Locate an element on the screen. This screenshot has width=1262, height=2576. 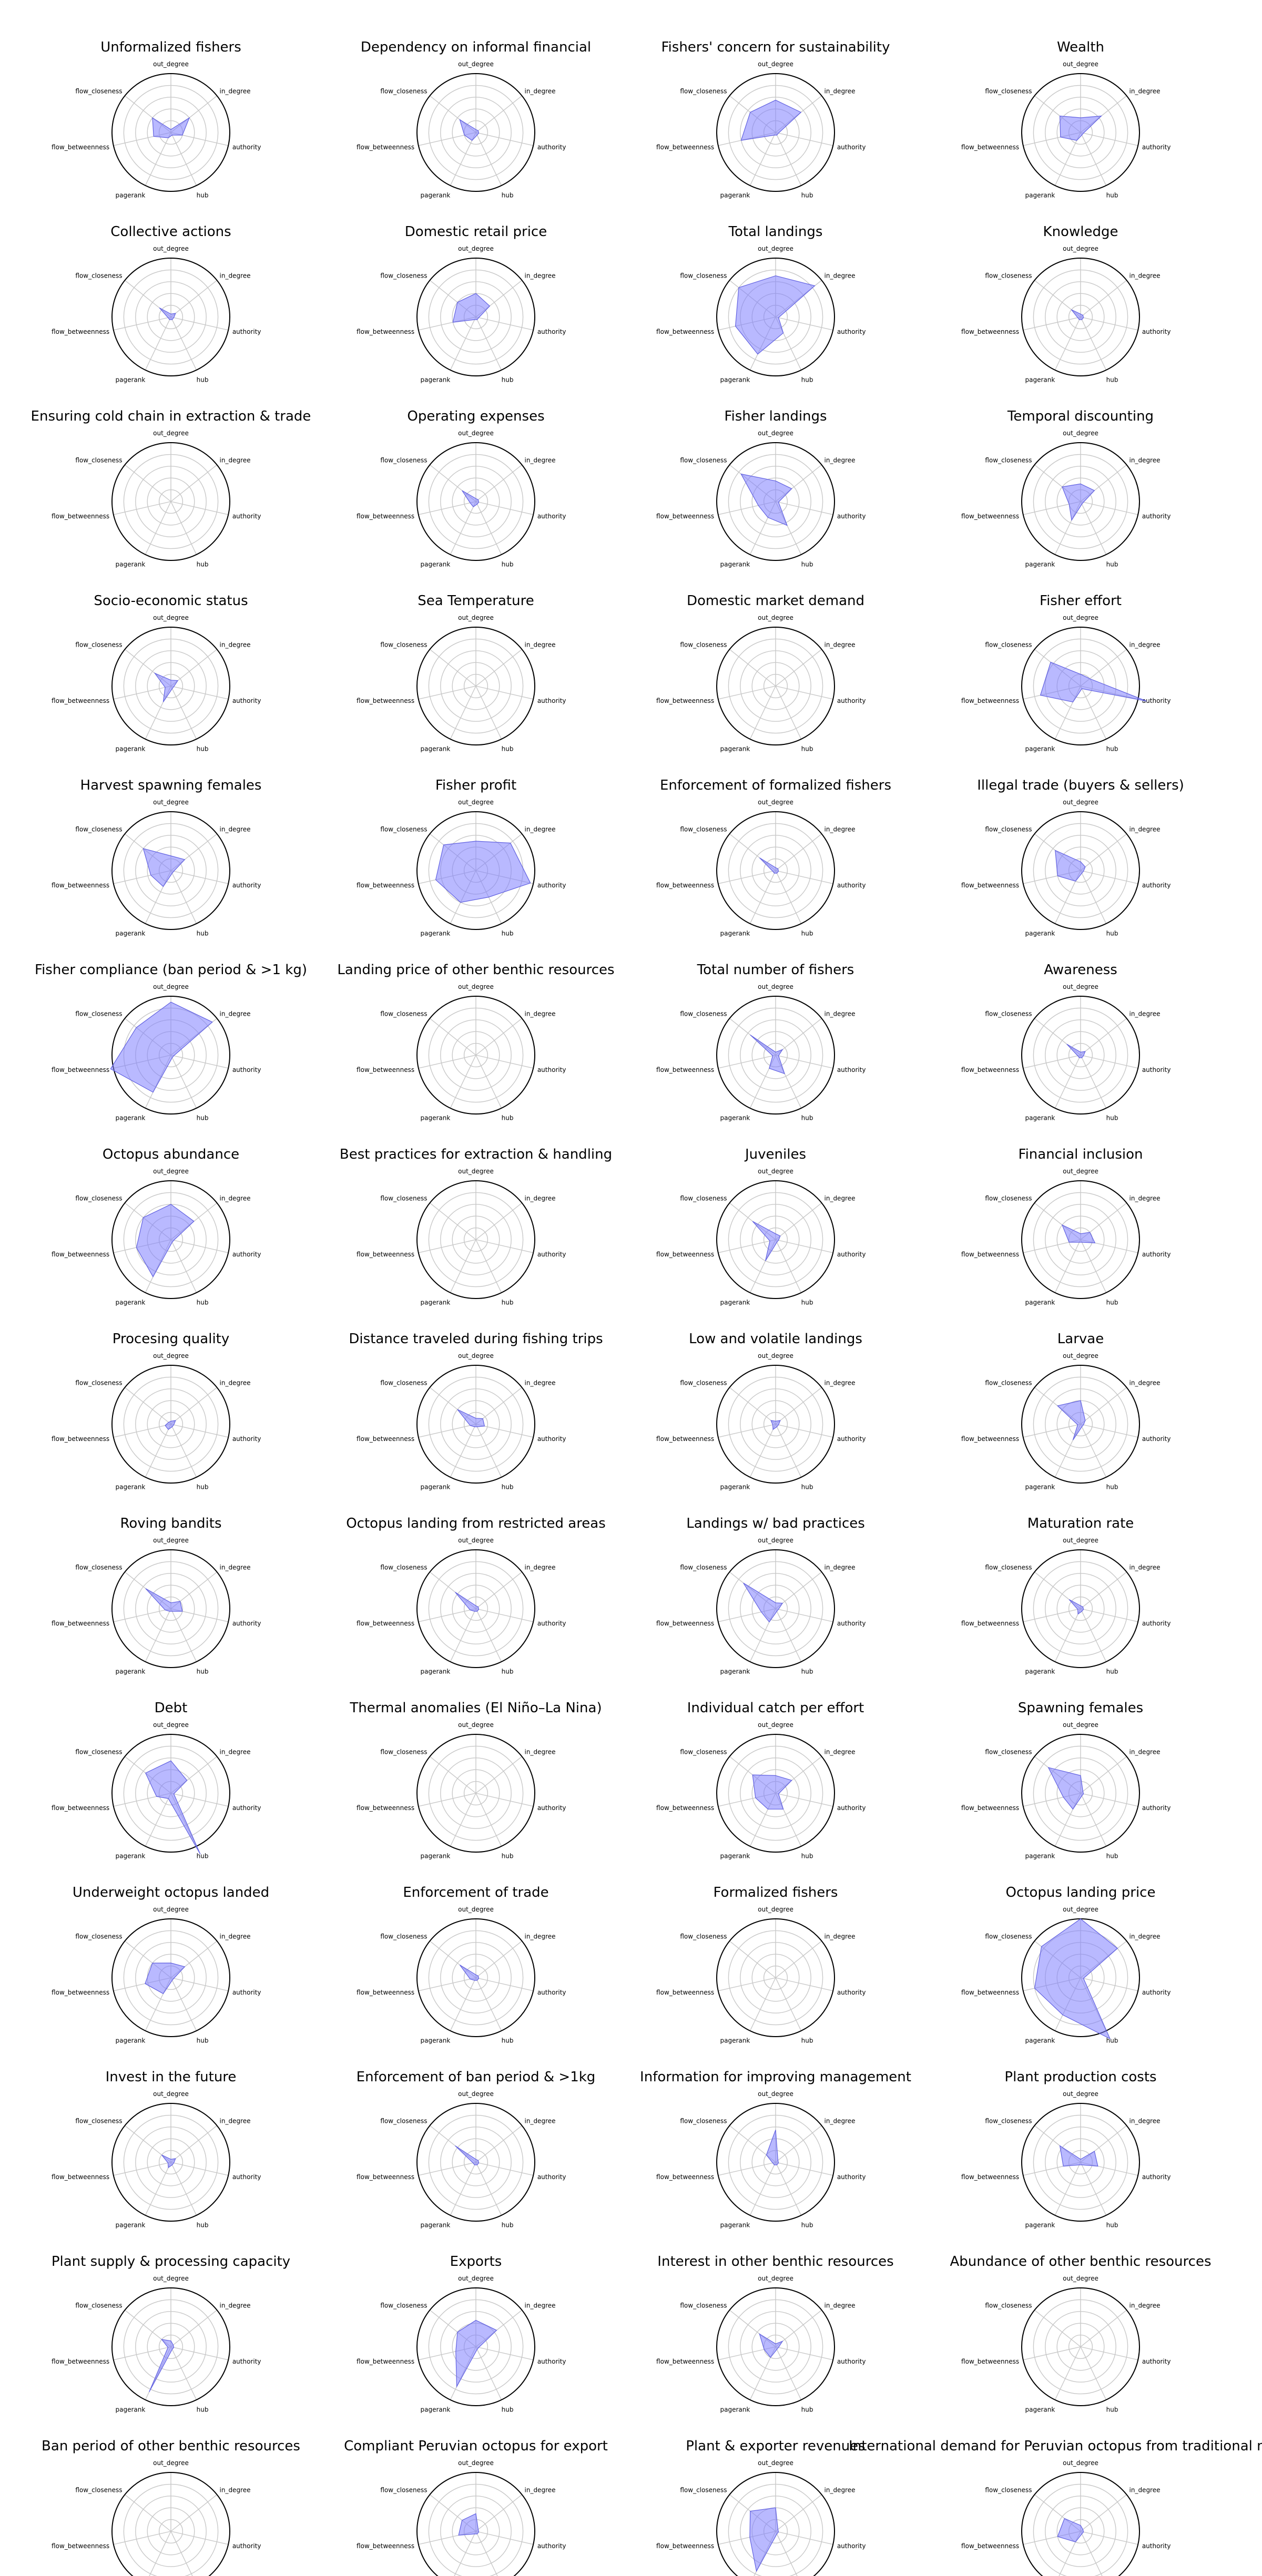
chart-title: Abundance of other benthic resources is located at coordinates (1080, 2262).